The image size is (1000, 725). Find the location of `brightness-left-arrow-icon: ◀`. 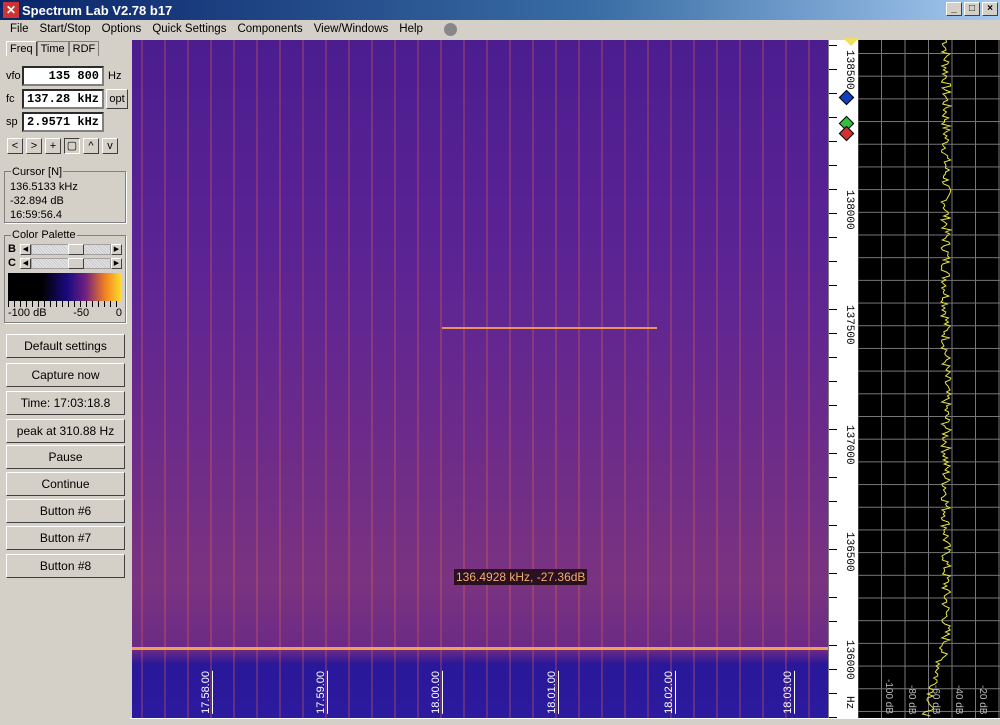

brightness-left-arrow-icon: ◀ is located at coordinates (25, 249).